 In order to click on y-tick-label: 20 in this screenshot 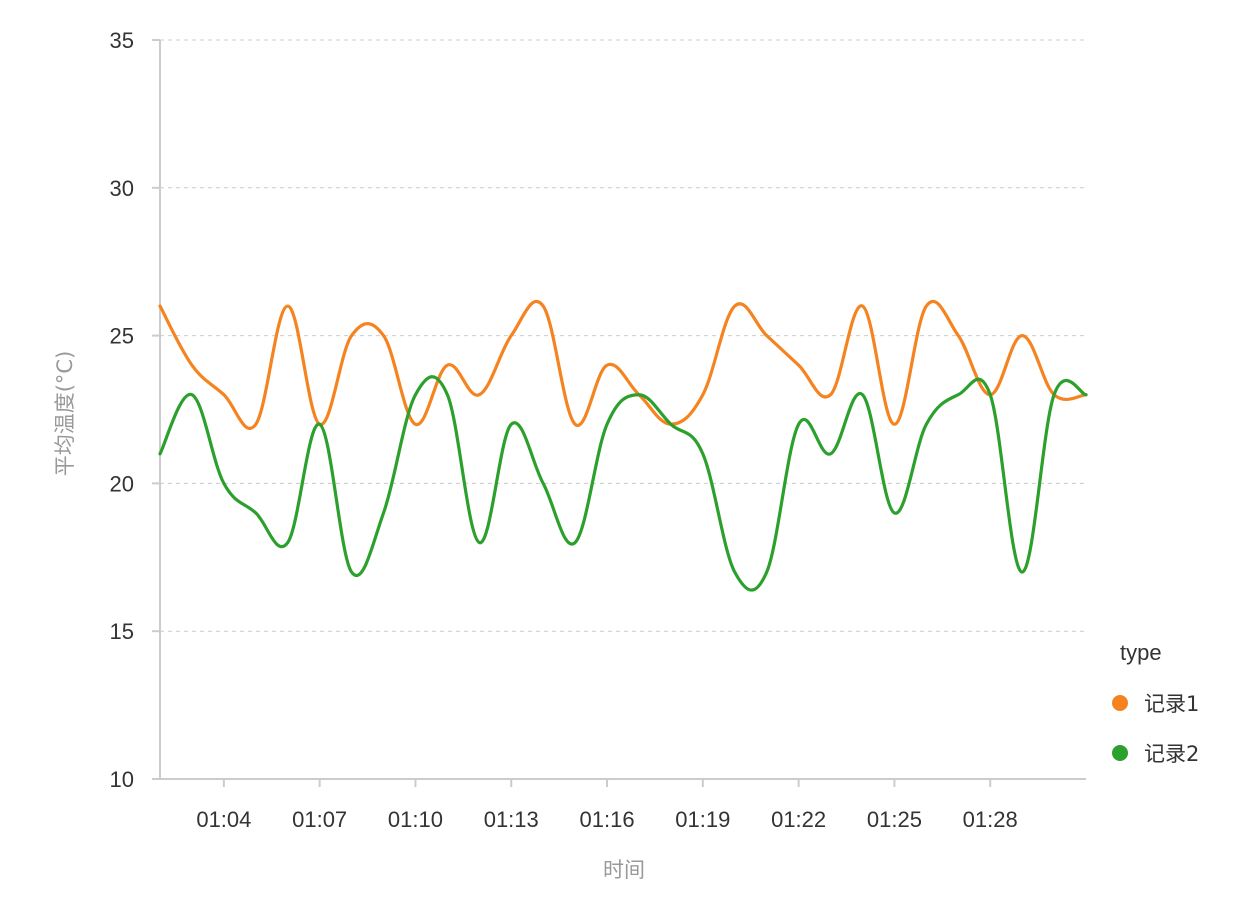, I will do `click(122, 483)`.